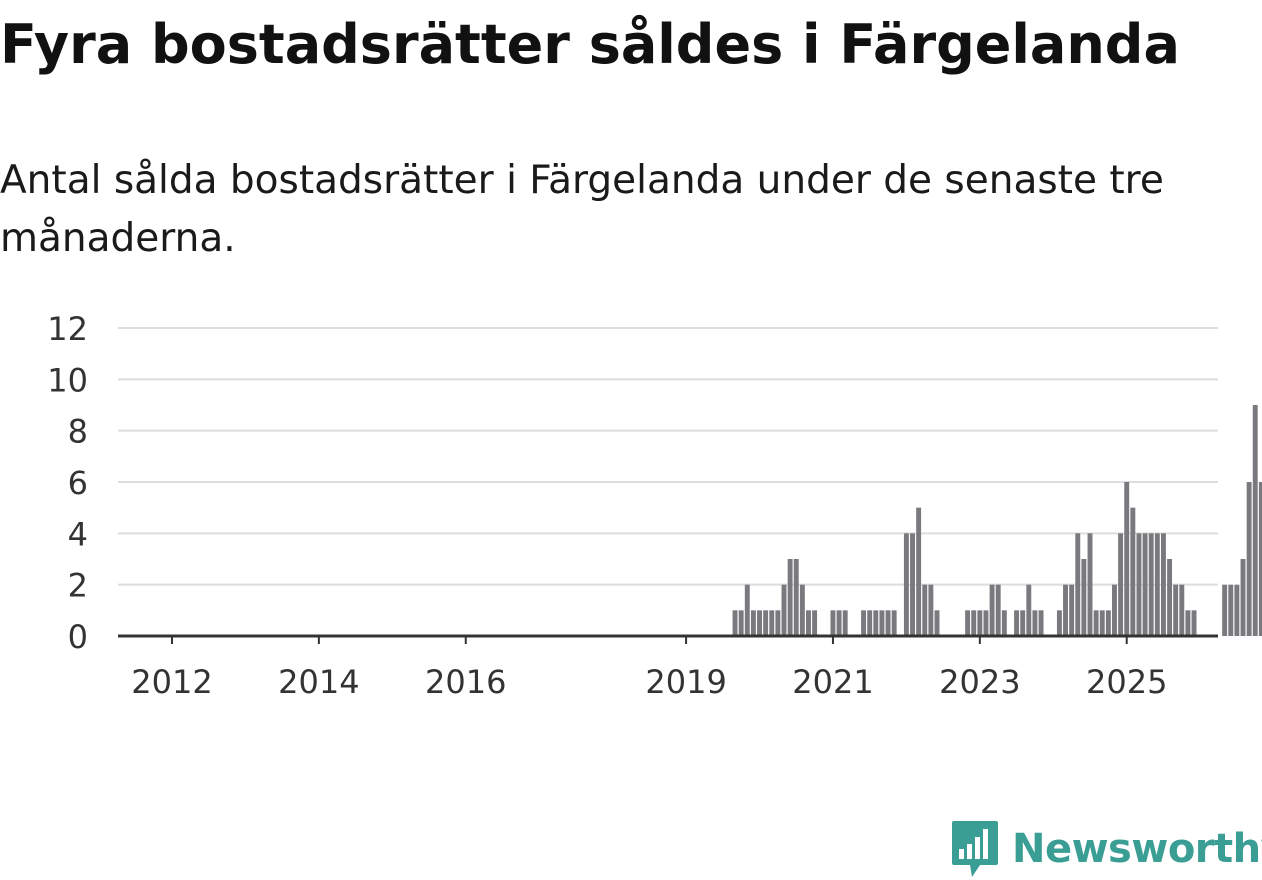 This screenshot has width=1262, height=880. What do you see at coordinates (1137, 849) in the screenshot?
I see `brand-name: Newsworthy` at bounding box center [1137, 849].